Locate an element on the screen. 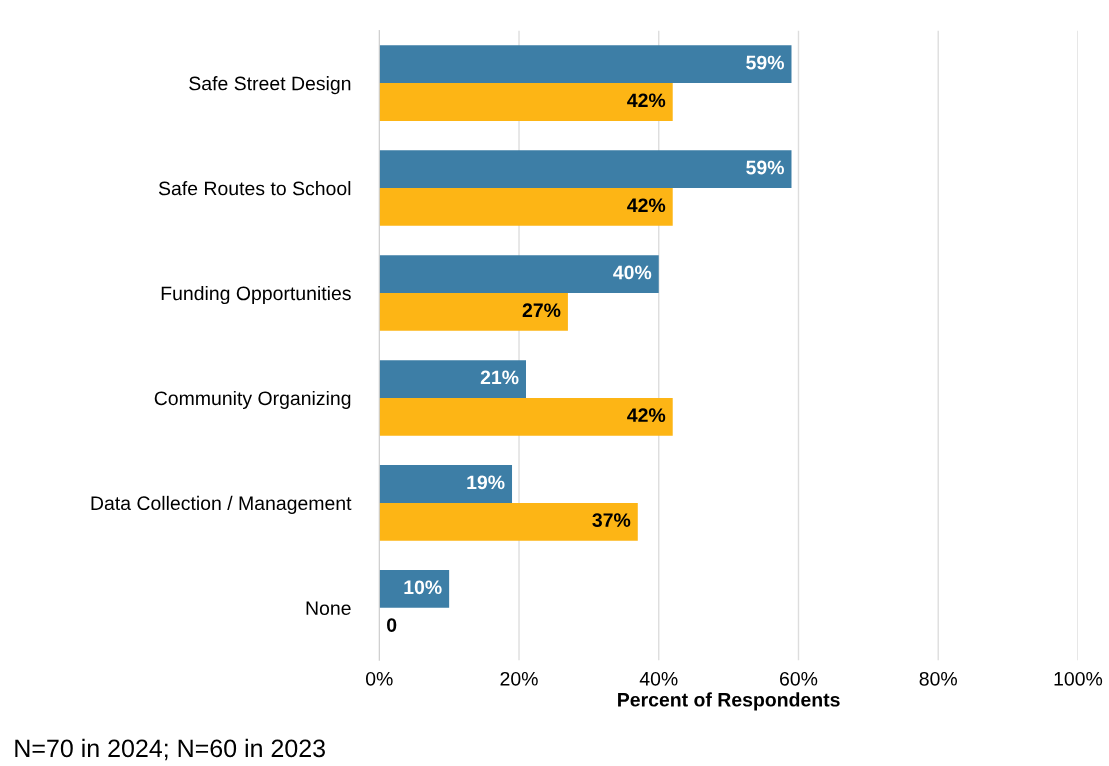 The height and width of the screenshot is (766, 1109). x-tick-label: 60% is located at coordinates (799, 678).